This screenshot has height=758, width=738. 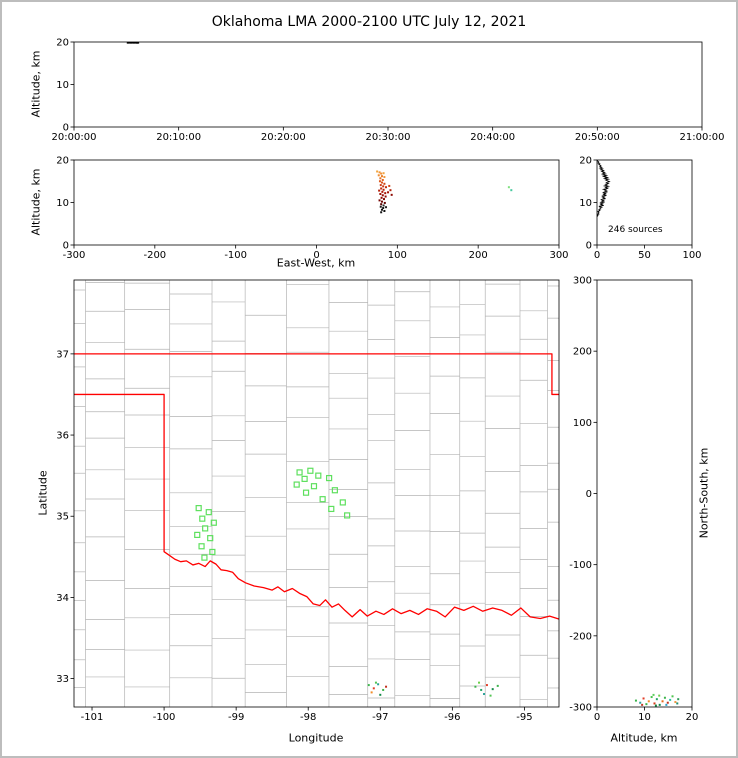 I want to click on y-tick-label: -200, so click(x=580, y=636).